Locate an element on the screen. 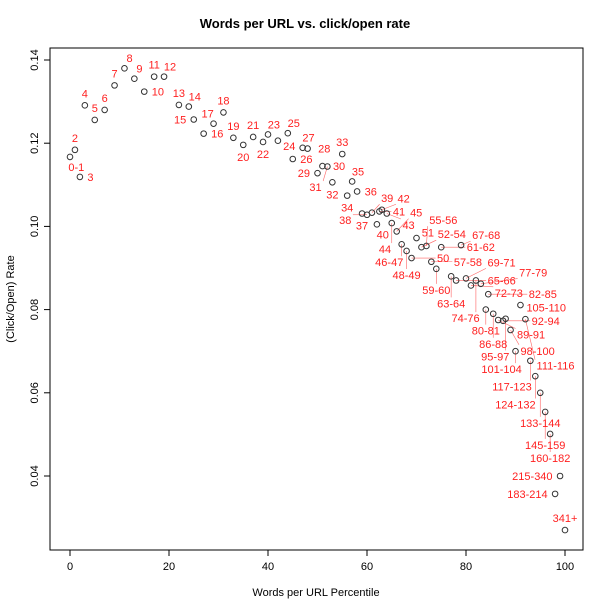 This screenshot has height=616, width=611. data-point-label: 6 is located at coordinates (105, 99).